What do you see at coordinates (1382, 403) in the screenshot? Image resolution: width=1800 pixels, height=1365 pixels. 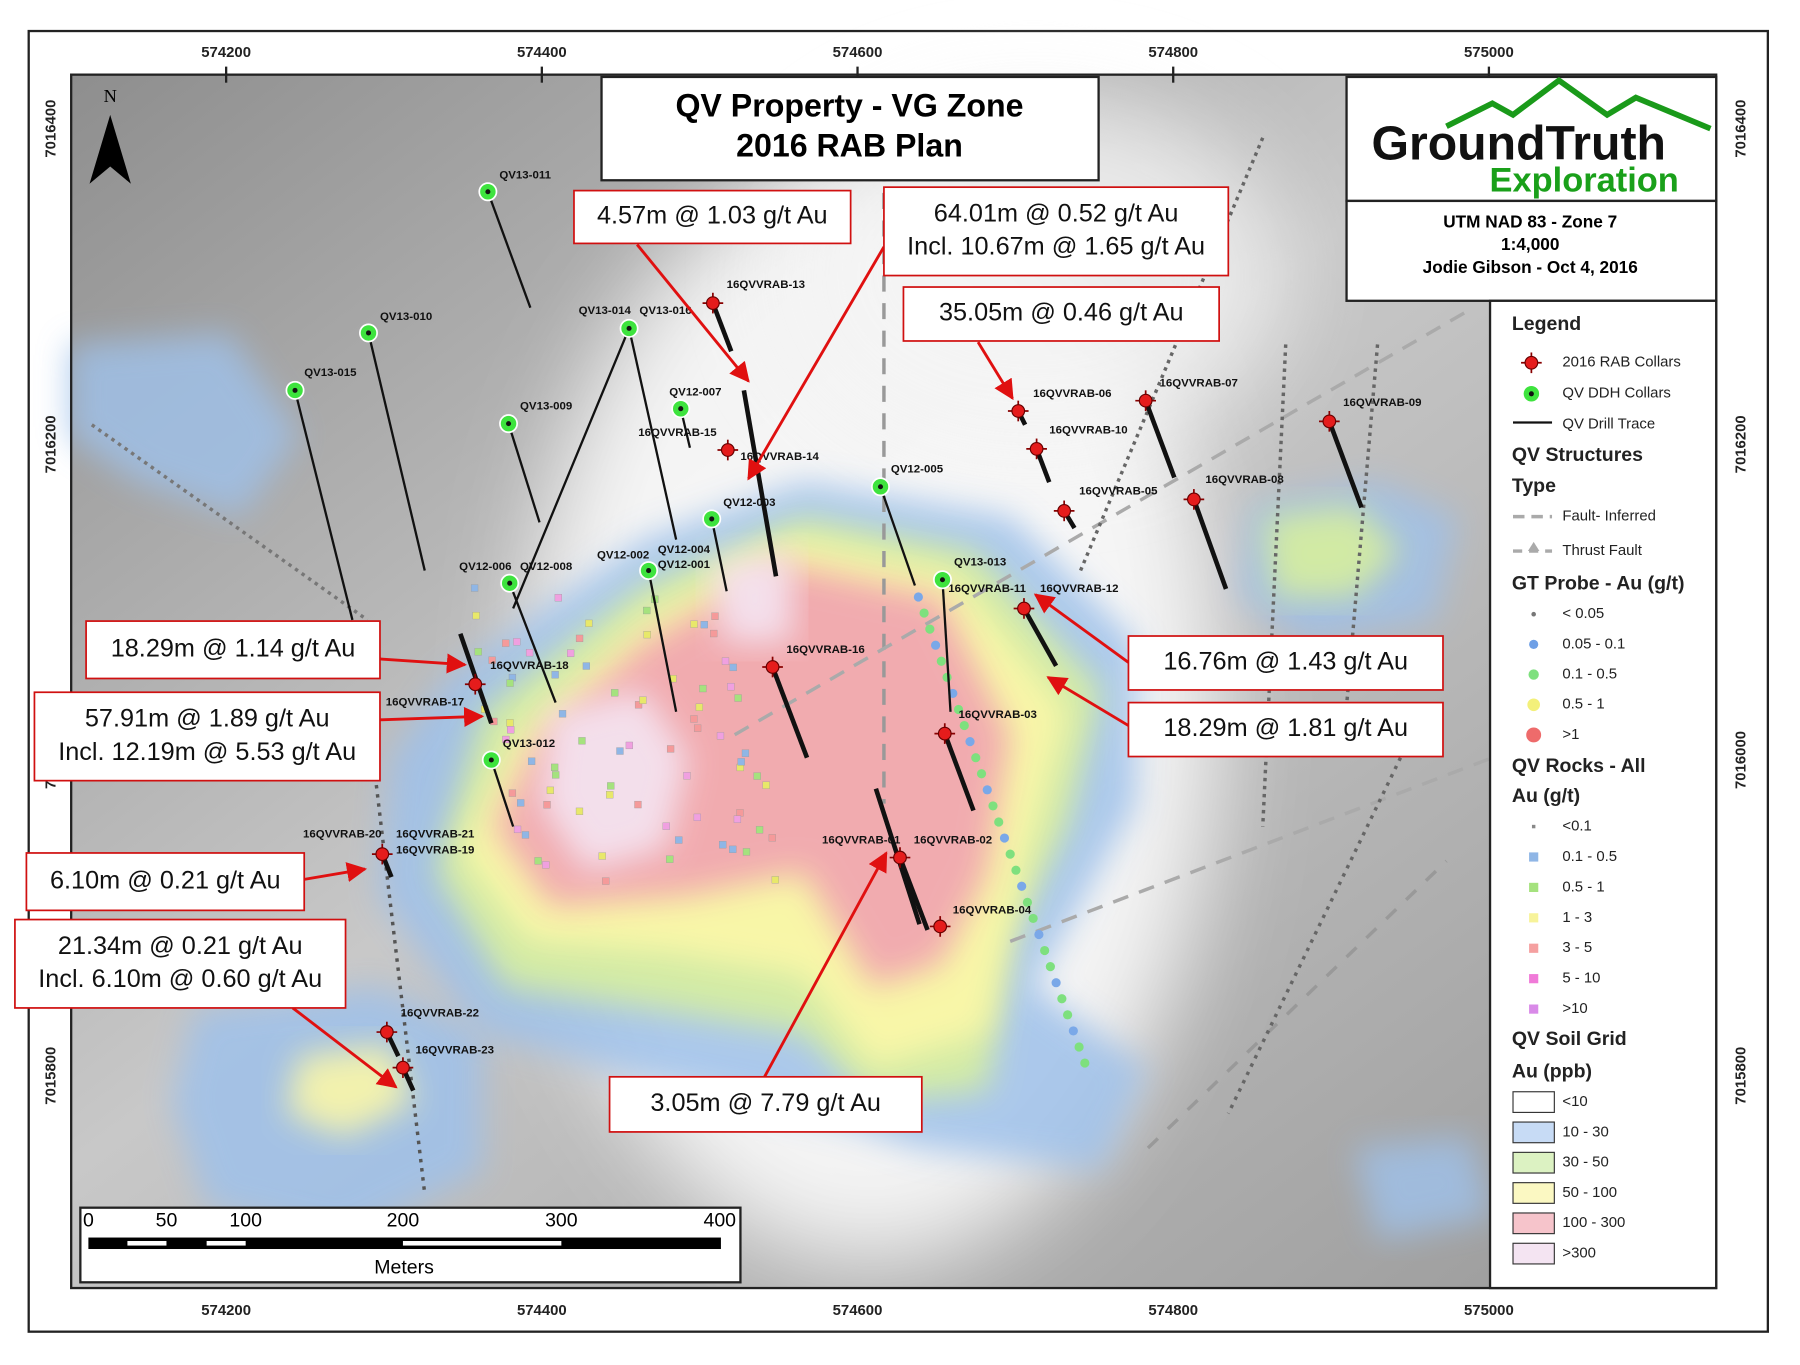 I see `rab-label: 16QVVRAB-09` at bounding box center [1382, 403].